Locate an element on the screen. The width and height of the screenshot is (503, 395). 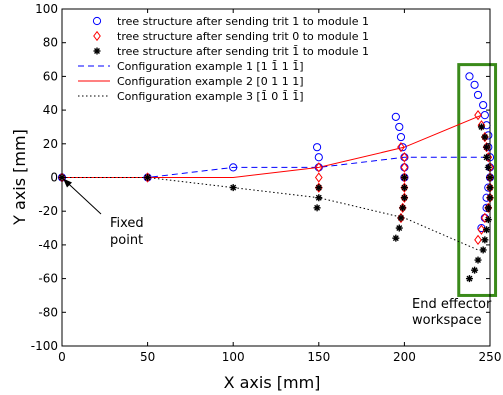
y-tick-label: 60 is located at coordinates (50, 76).